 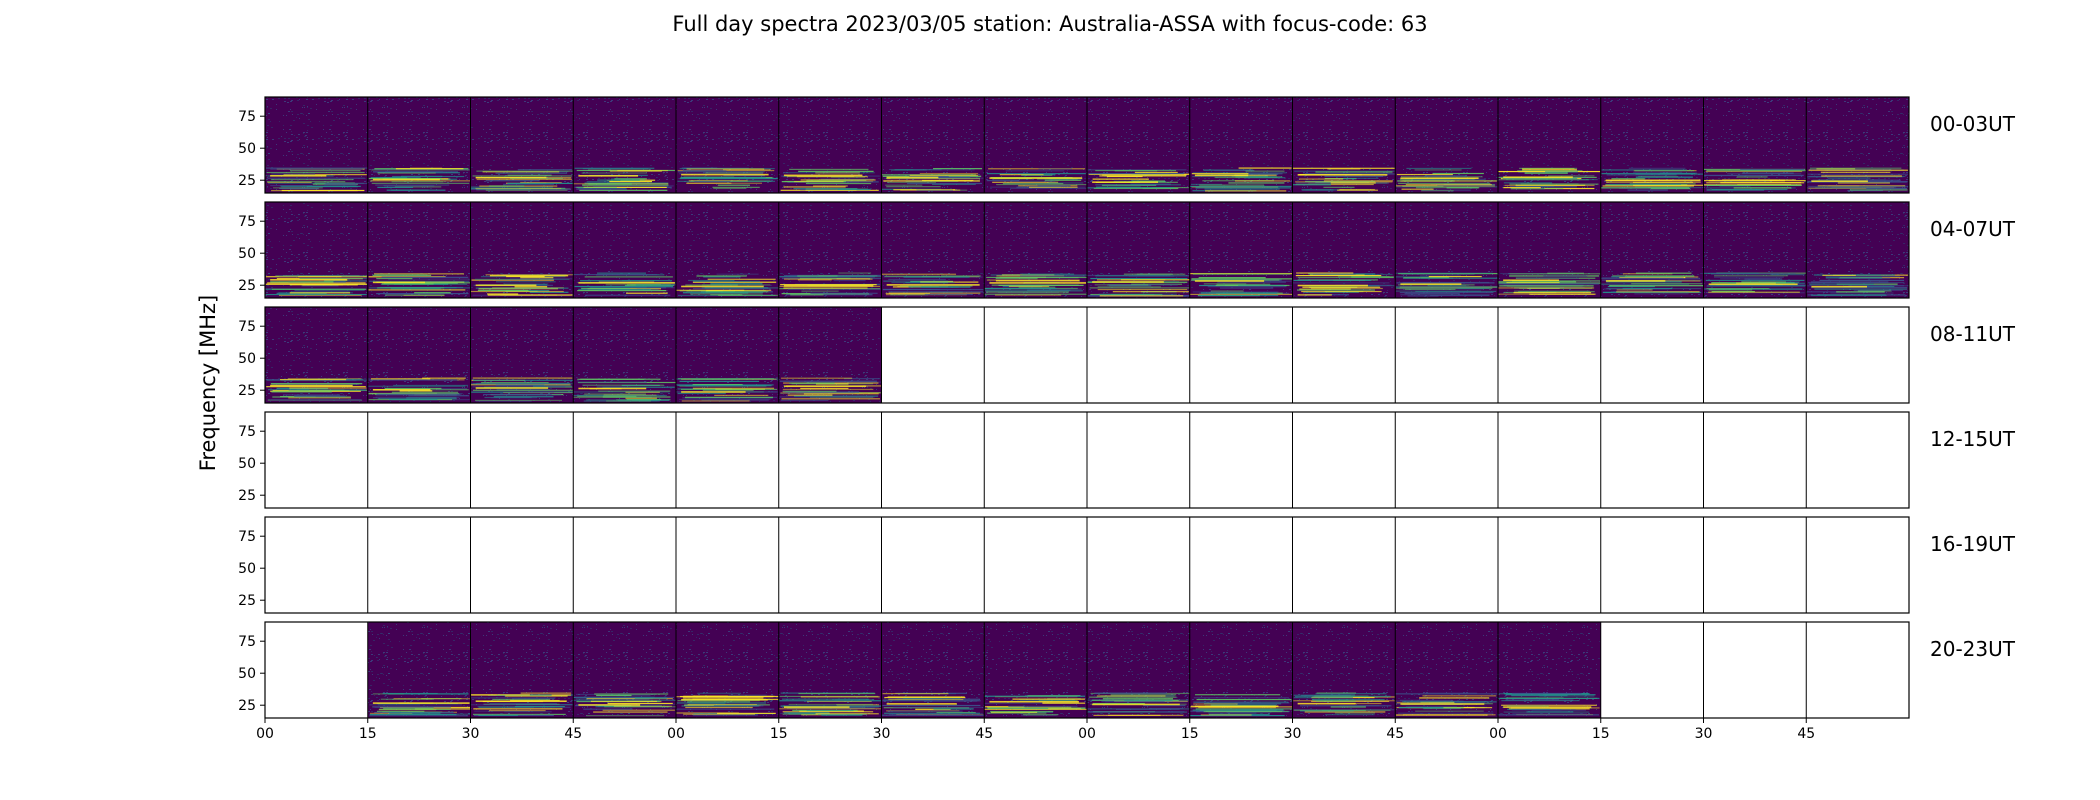 What do you see at coordinates (1127, 145) in the screenshot?
I see `spectra-row: 75 50 25 00-03UT` at bounding box center [1127, 145].